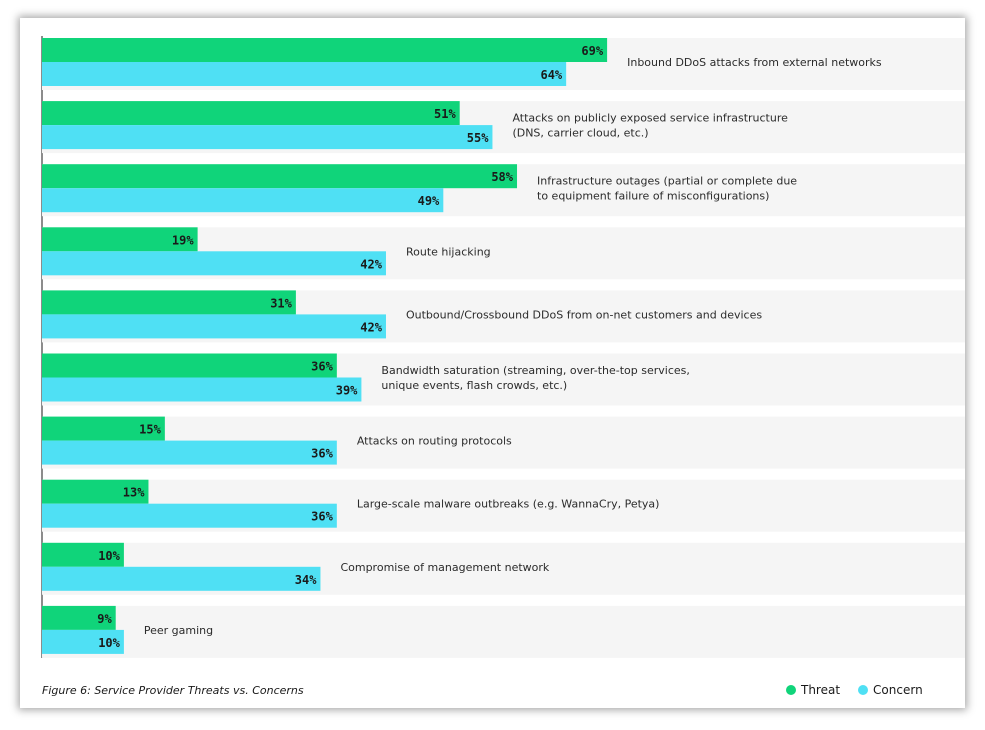 This screenshot has height=730, width=985. Describe the element at coordinates (322, 367) in the screenshot. I see `threat-value-label: 36%` at that location.